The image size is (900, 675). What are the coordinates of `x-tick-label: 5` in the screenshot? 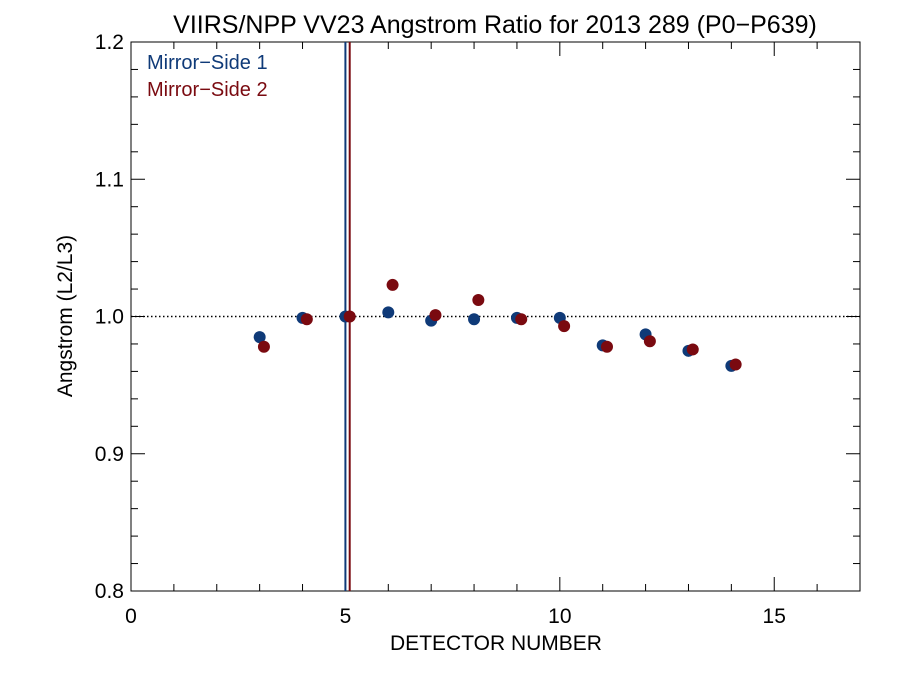 It's located at (346, 616).